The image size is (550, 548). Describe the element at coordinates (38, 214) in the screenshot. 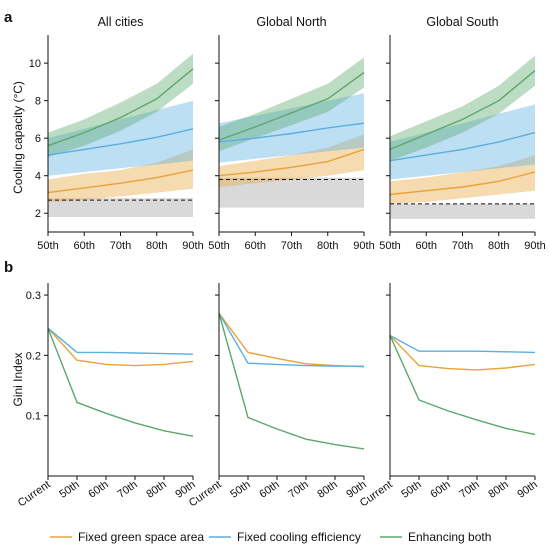

I see `y-tick-label: 2` at that location.